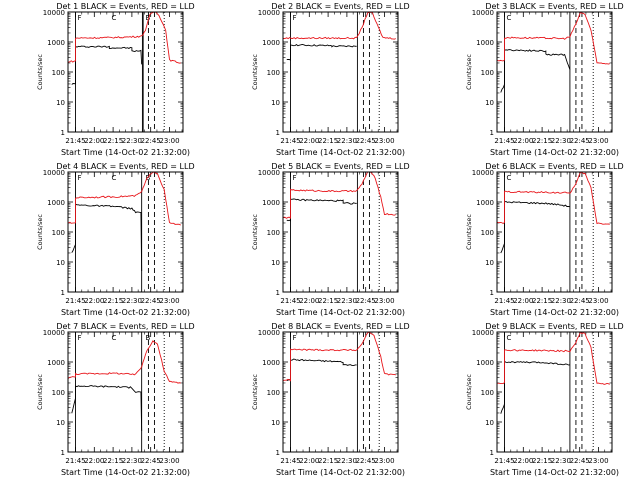 The image size is (640, 480). Describe the element at coordinates (340, 6) in the screenshot. I see `panel-title: Det 2 BLACK = Events, RED = LLD` at that location.